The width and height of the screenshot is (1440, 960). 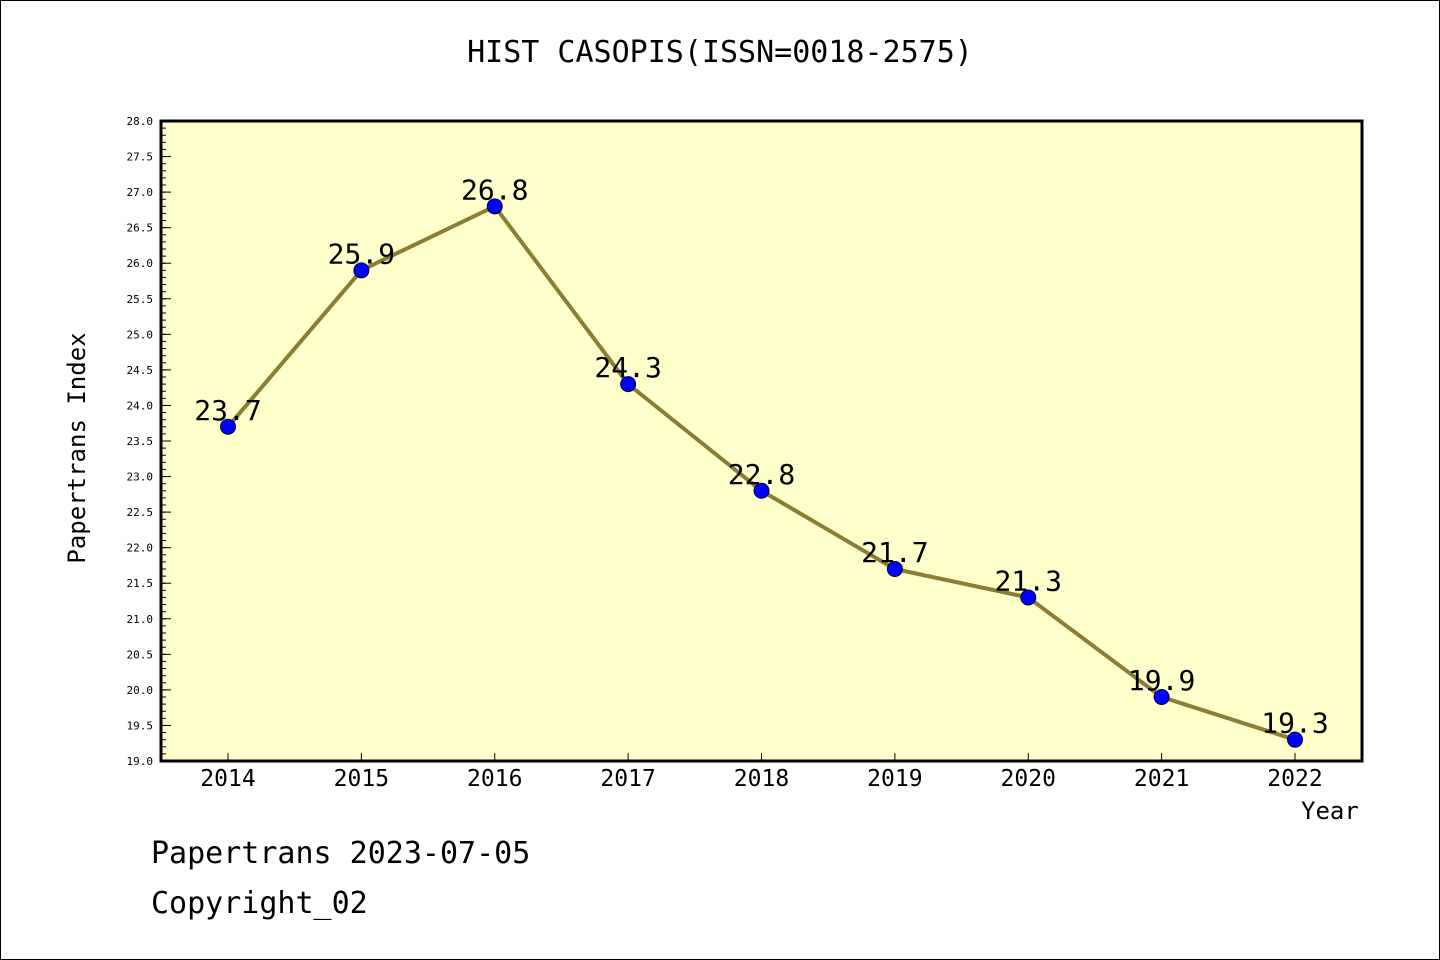 I want to click on y-tick-label: 23.5, so click(x=140, y=441).